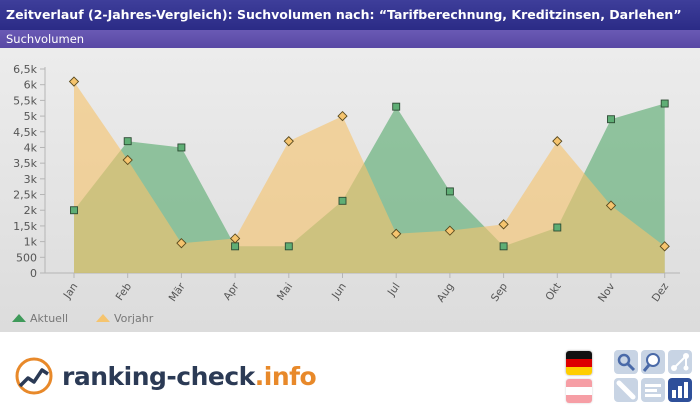 Image resolution: width=700 pixels, height=416 pixels. What do you see at coordinates (499, 292) in the screenshot?
I see `x-tick-label: Sep` at bounding box center [499, 292].